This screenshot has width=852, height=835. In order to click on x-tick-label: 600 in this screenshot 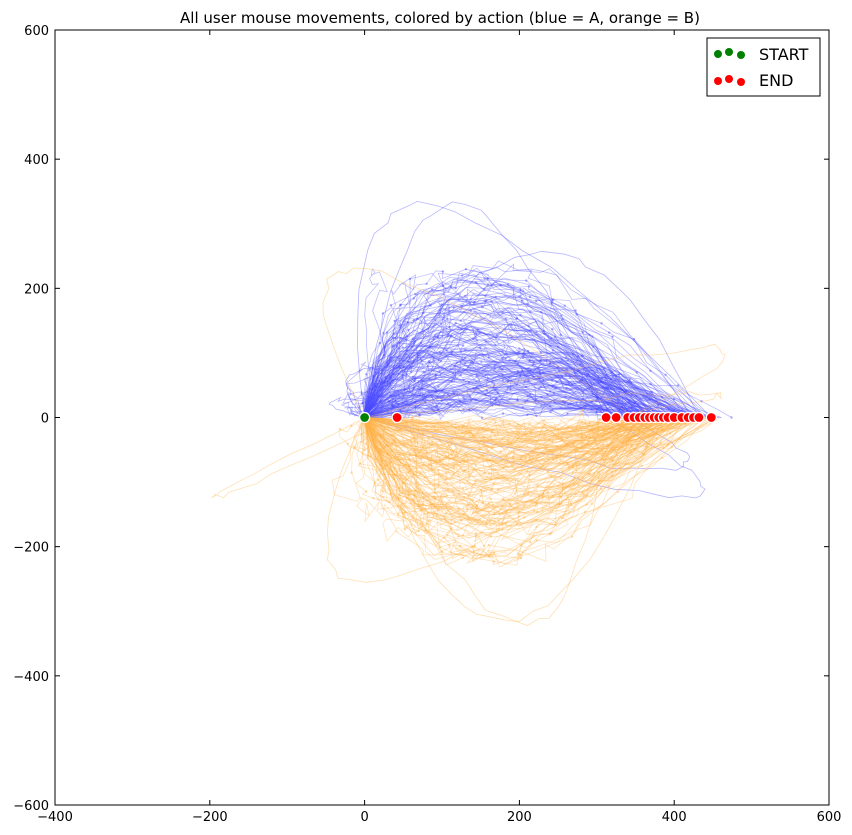, I will do `click(829, 817)`.